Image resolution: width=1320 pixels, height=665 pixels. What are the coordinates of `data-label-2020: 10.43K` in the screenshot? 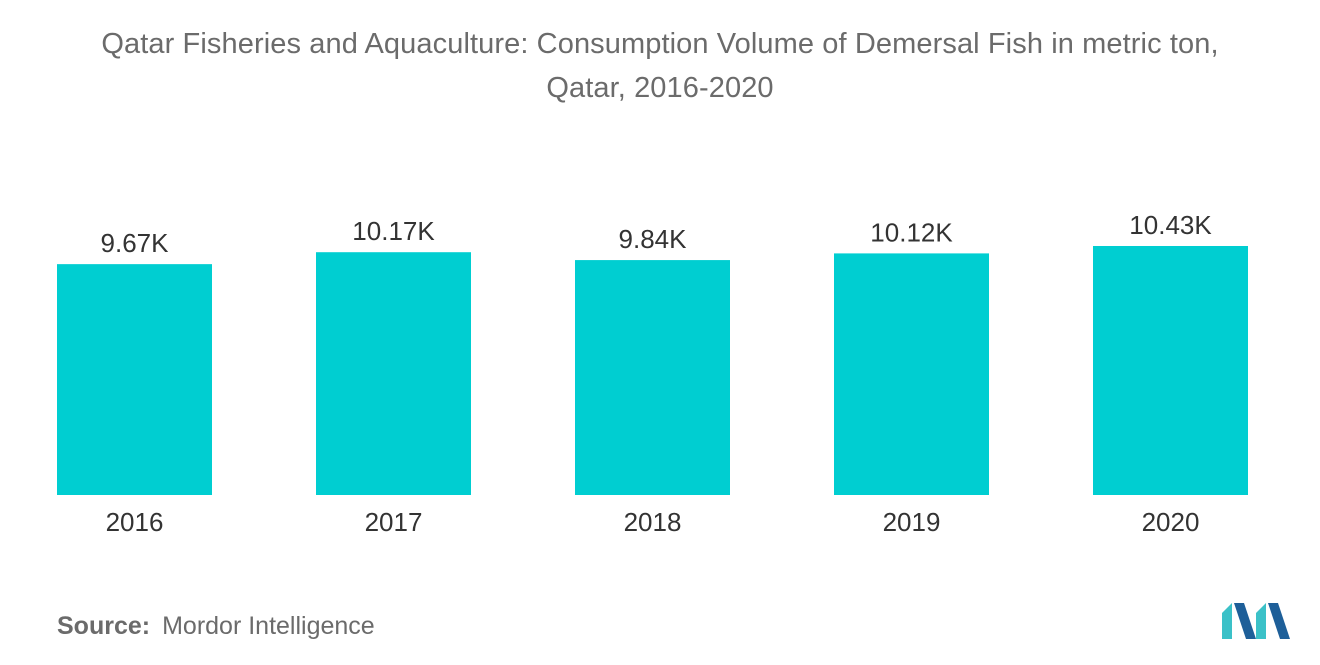 It's located at (1170, 225).